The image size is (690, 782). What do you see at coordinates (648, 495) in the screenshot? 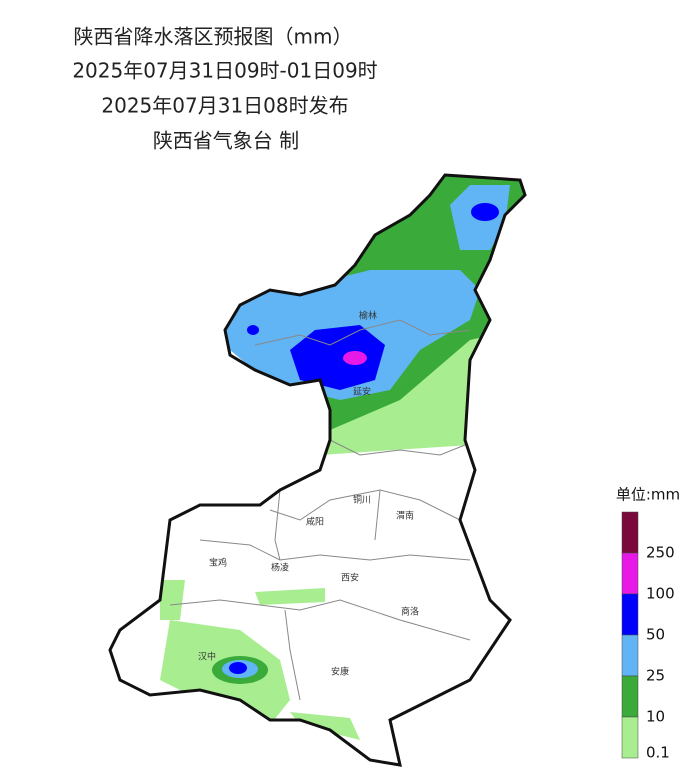
I see `legend-title: 单位:mm` at bounding box center [648, 495].